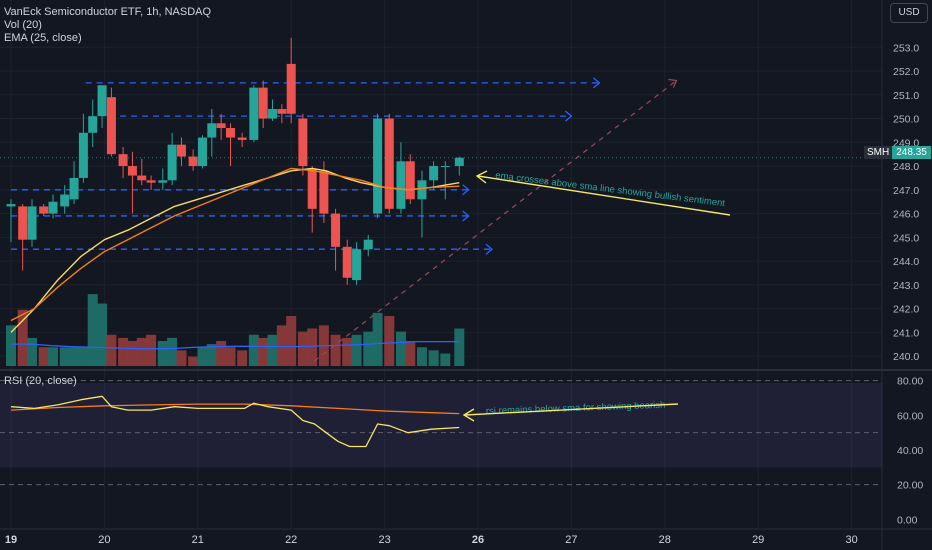 The width and height of the screenshot is (932, 550). Describe the element at coordinates (906, 48) in the screenshot. I see `price-axis-tick-label: 253.0` at that location.